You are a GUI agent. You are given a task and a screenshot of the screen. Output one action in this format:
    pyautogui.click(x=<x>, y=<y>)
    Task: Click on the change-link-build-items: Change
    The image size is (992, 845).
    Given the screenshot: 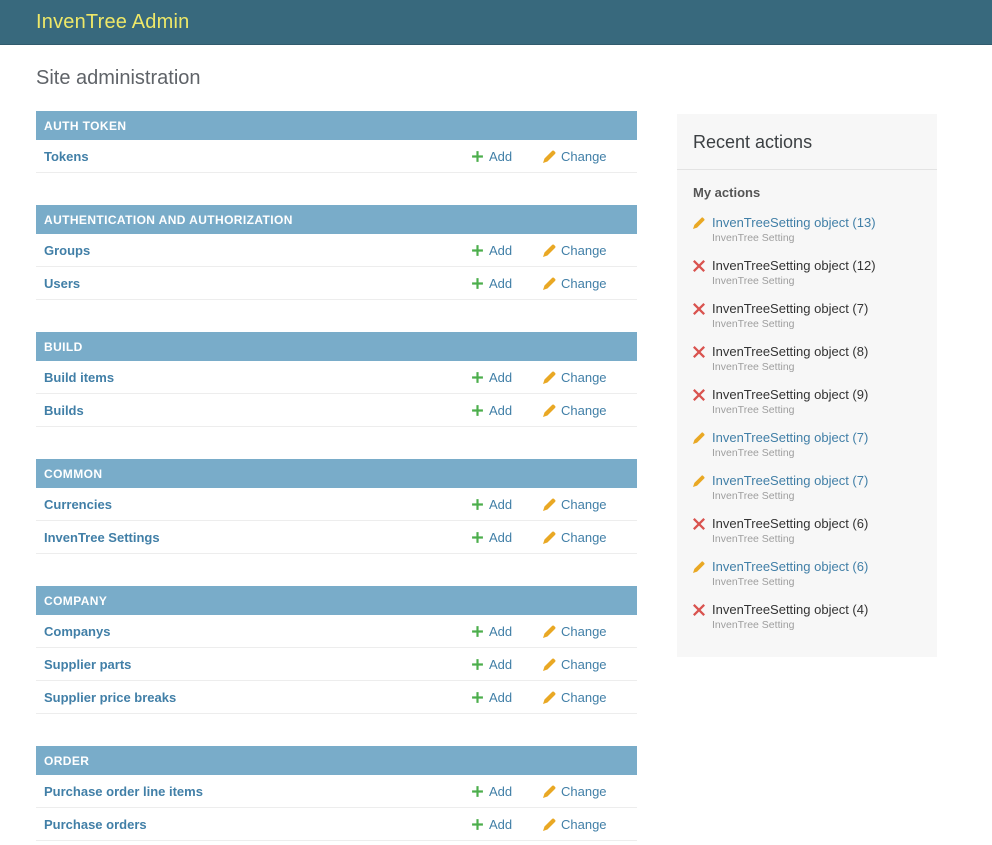 What is the action you would take?
    pyautogui.click(x=587, y=377)
    